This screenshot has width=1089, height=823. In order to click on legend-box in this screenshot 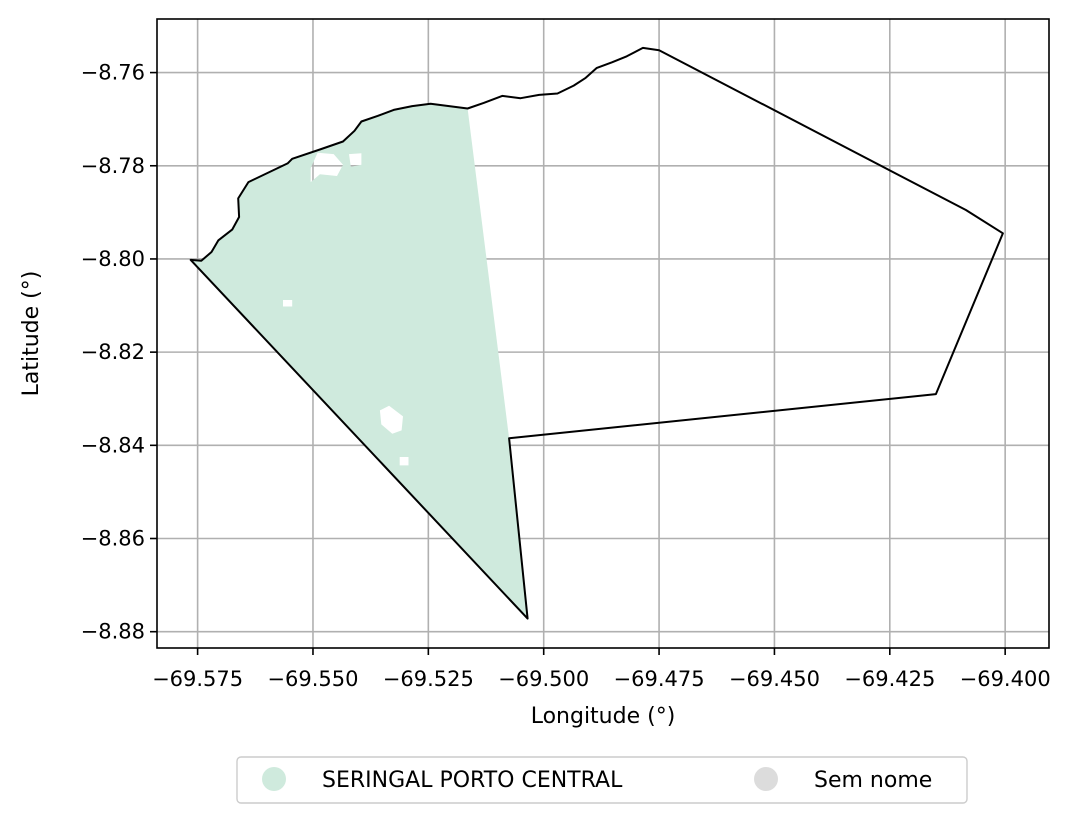, I will do `click(602, 780)`.